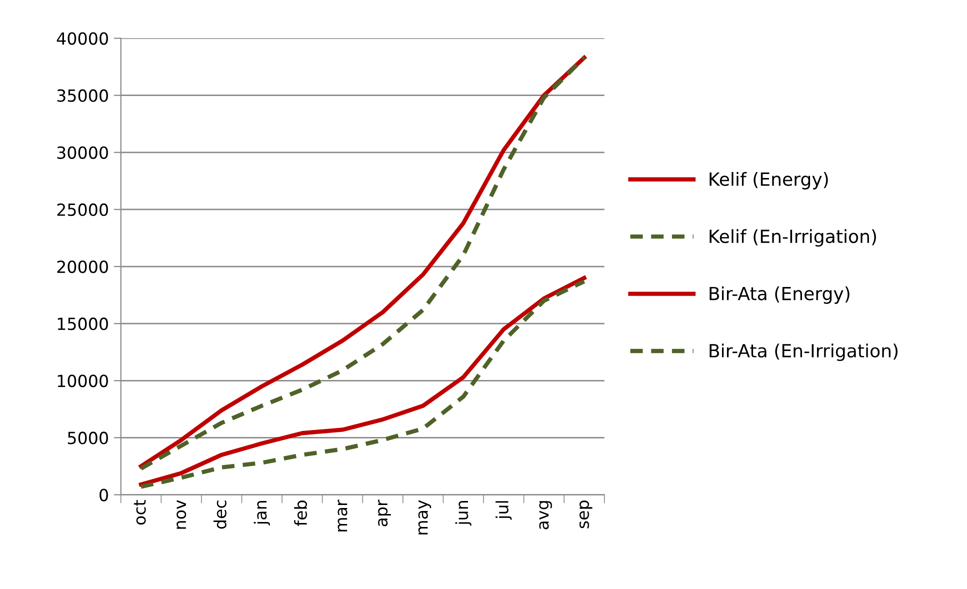  Describe the element at coordinates (425, 517) in the screenshot. I see `x-tick-label: may` at that location.